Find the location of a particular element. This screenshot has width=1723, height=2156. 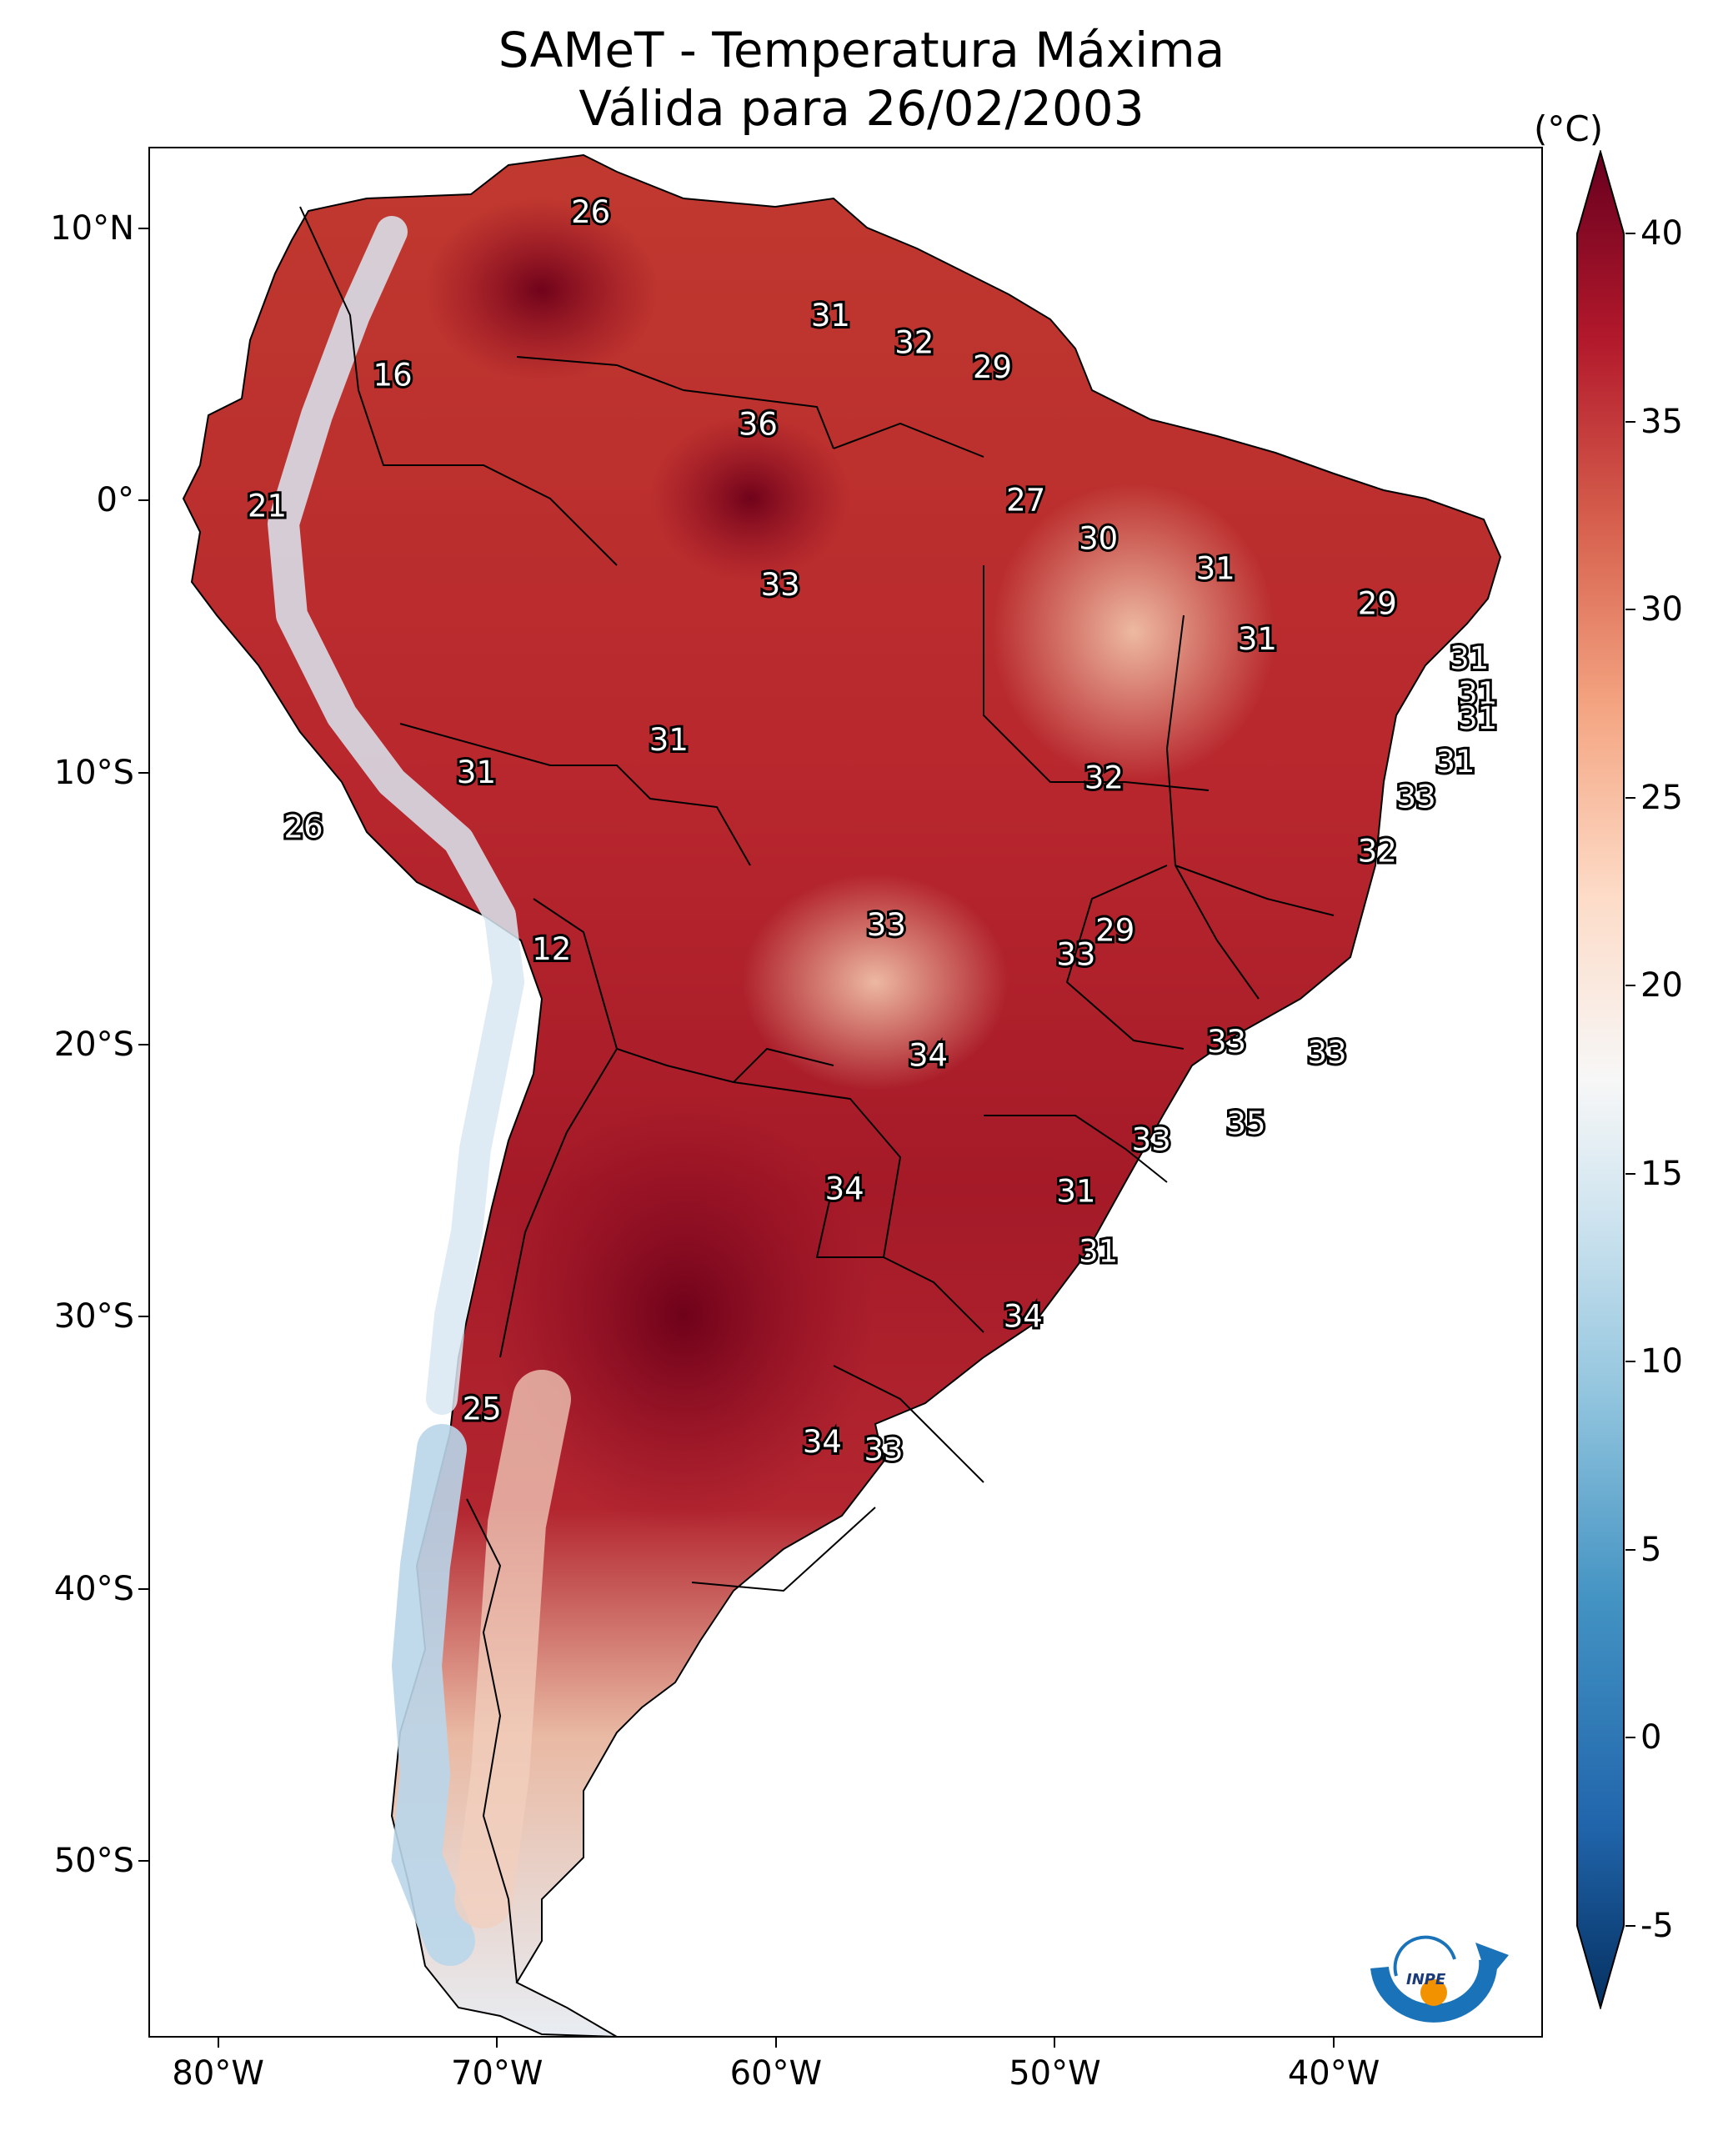

colorbar-tick-label: 20 is located at coordinates (1661, 986).